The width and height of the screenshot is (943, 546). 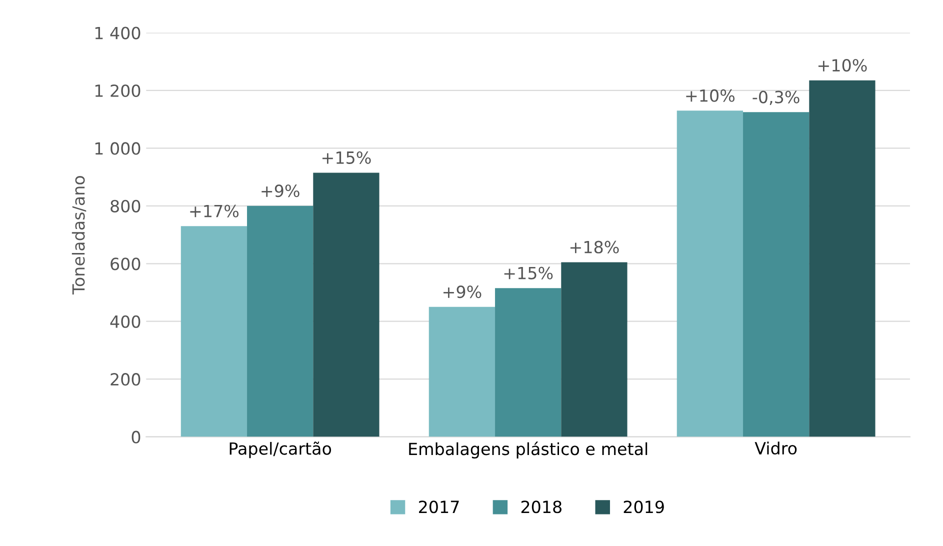 What do you see at coordinates (117, 91) in the screenshot?
I see `y-tick-label: 1 200` at bounding box center [117, 91].